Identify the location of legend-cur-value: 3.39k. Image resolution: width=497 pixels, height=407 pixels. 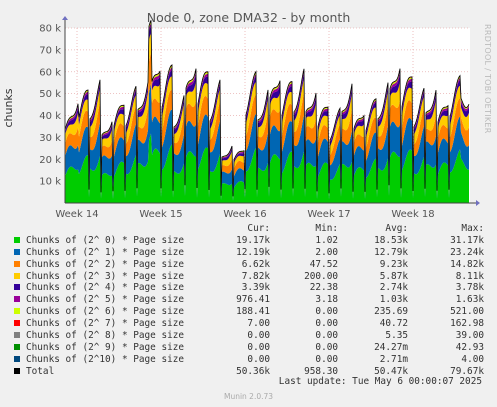
(255, 288).